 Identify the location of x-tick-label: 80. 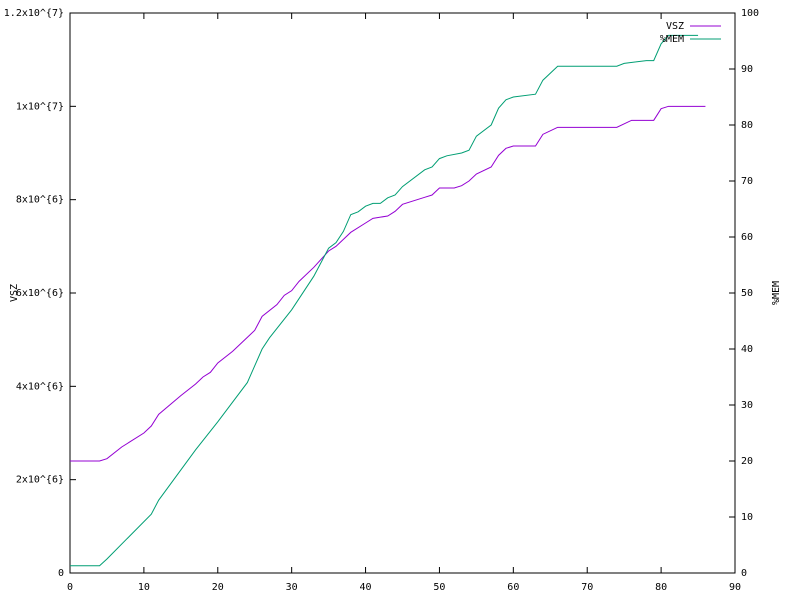
(661, 587).